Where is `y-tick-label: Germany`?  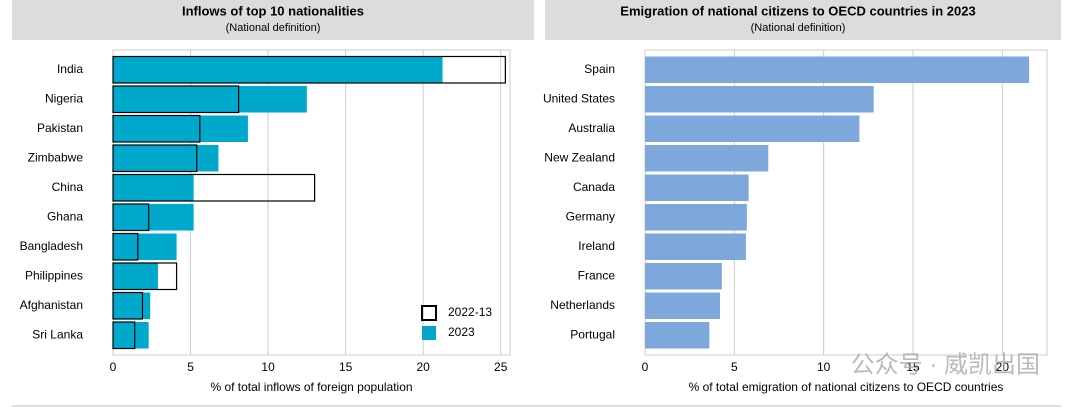 y-tick-label: Germany is located at coordinates (590, 216).